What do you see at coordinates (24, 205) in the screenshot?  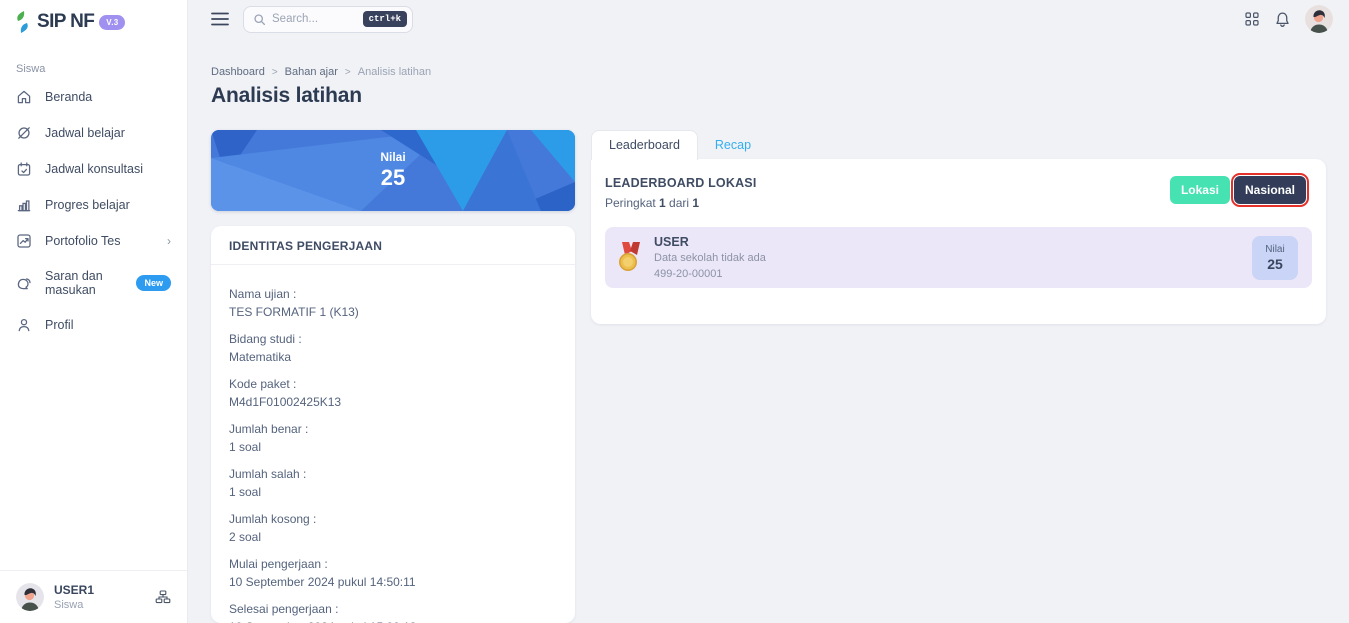 I see `bar-chart-icon` at bounding box center [24, 205].